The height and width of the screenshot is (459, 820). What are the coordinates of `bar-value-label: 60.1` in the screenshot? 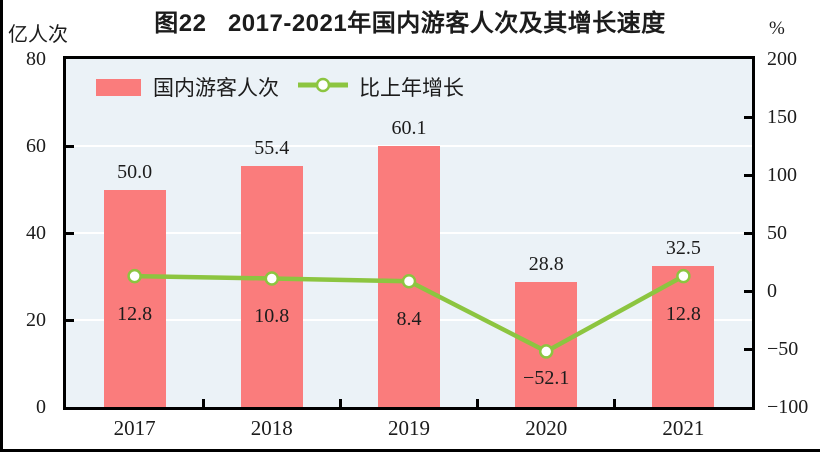 It's located at (409, 127).